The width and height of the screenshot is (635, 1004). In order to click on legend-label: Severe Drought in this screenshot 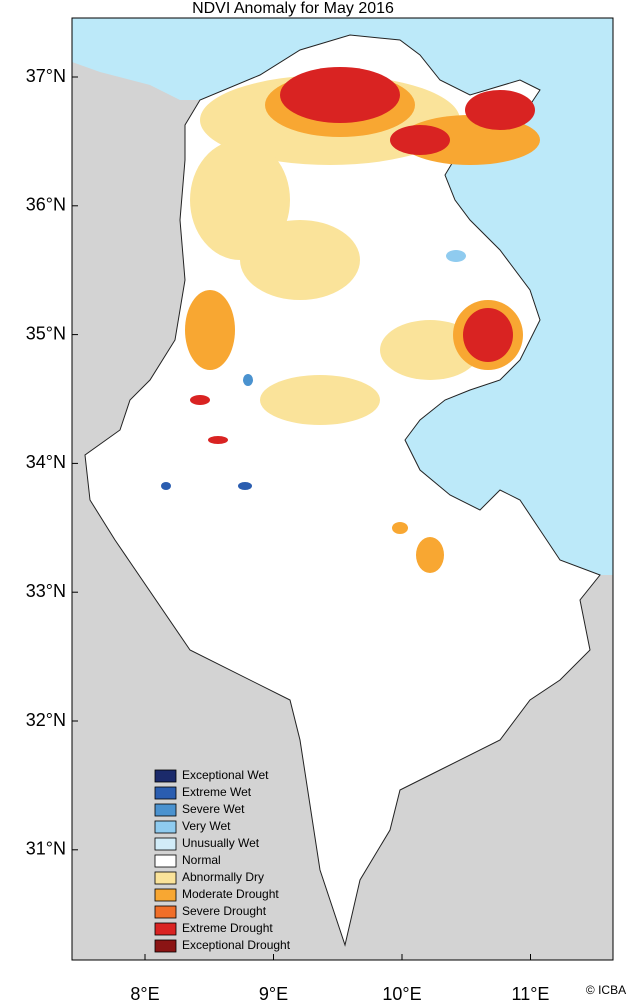, I will do `click(224, 911)`.